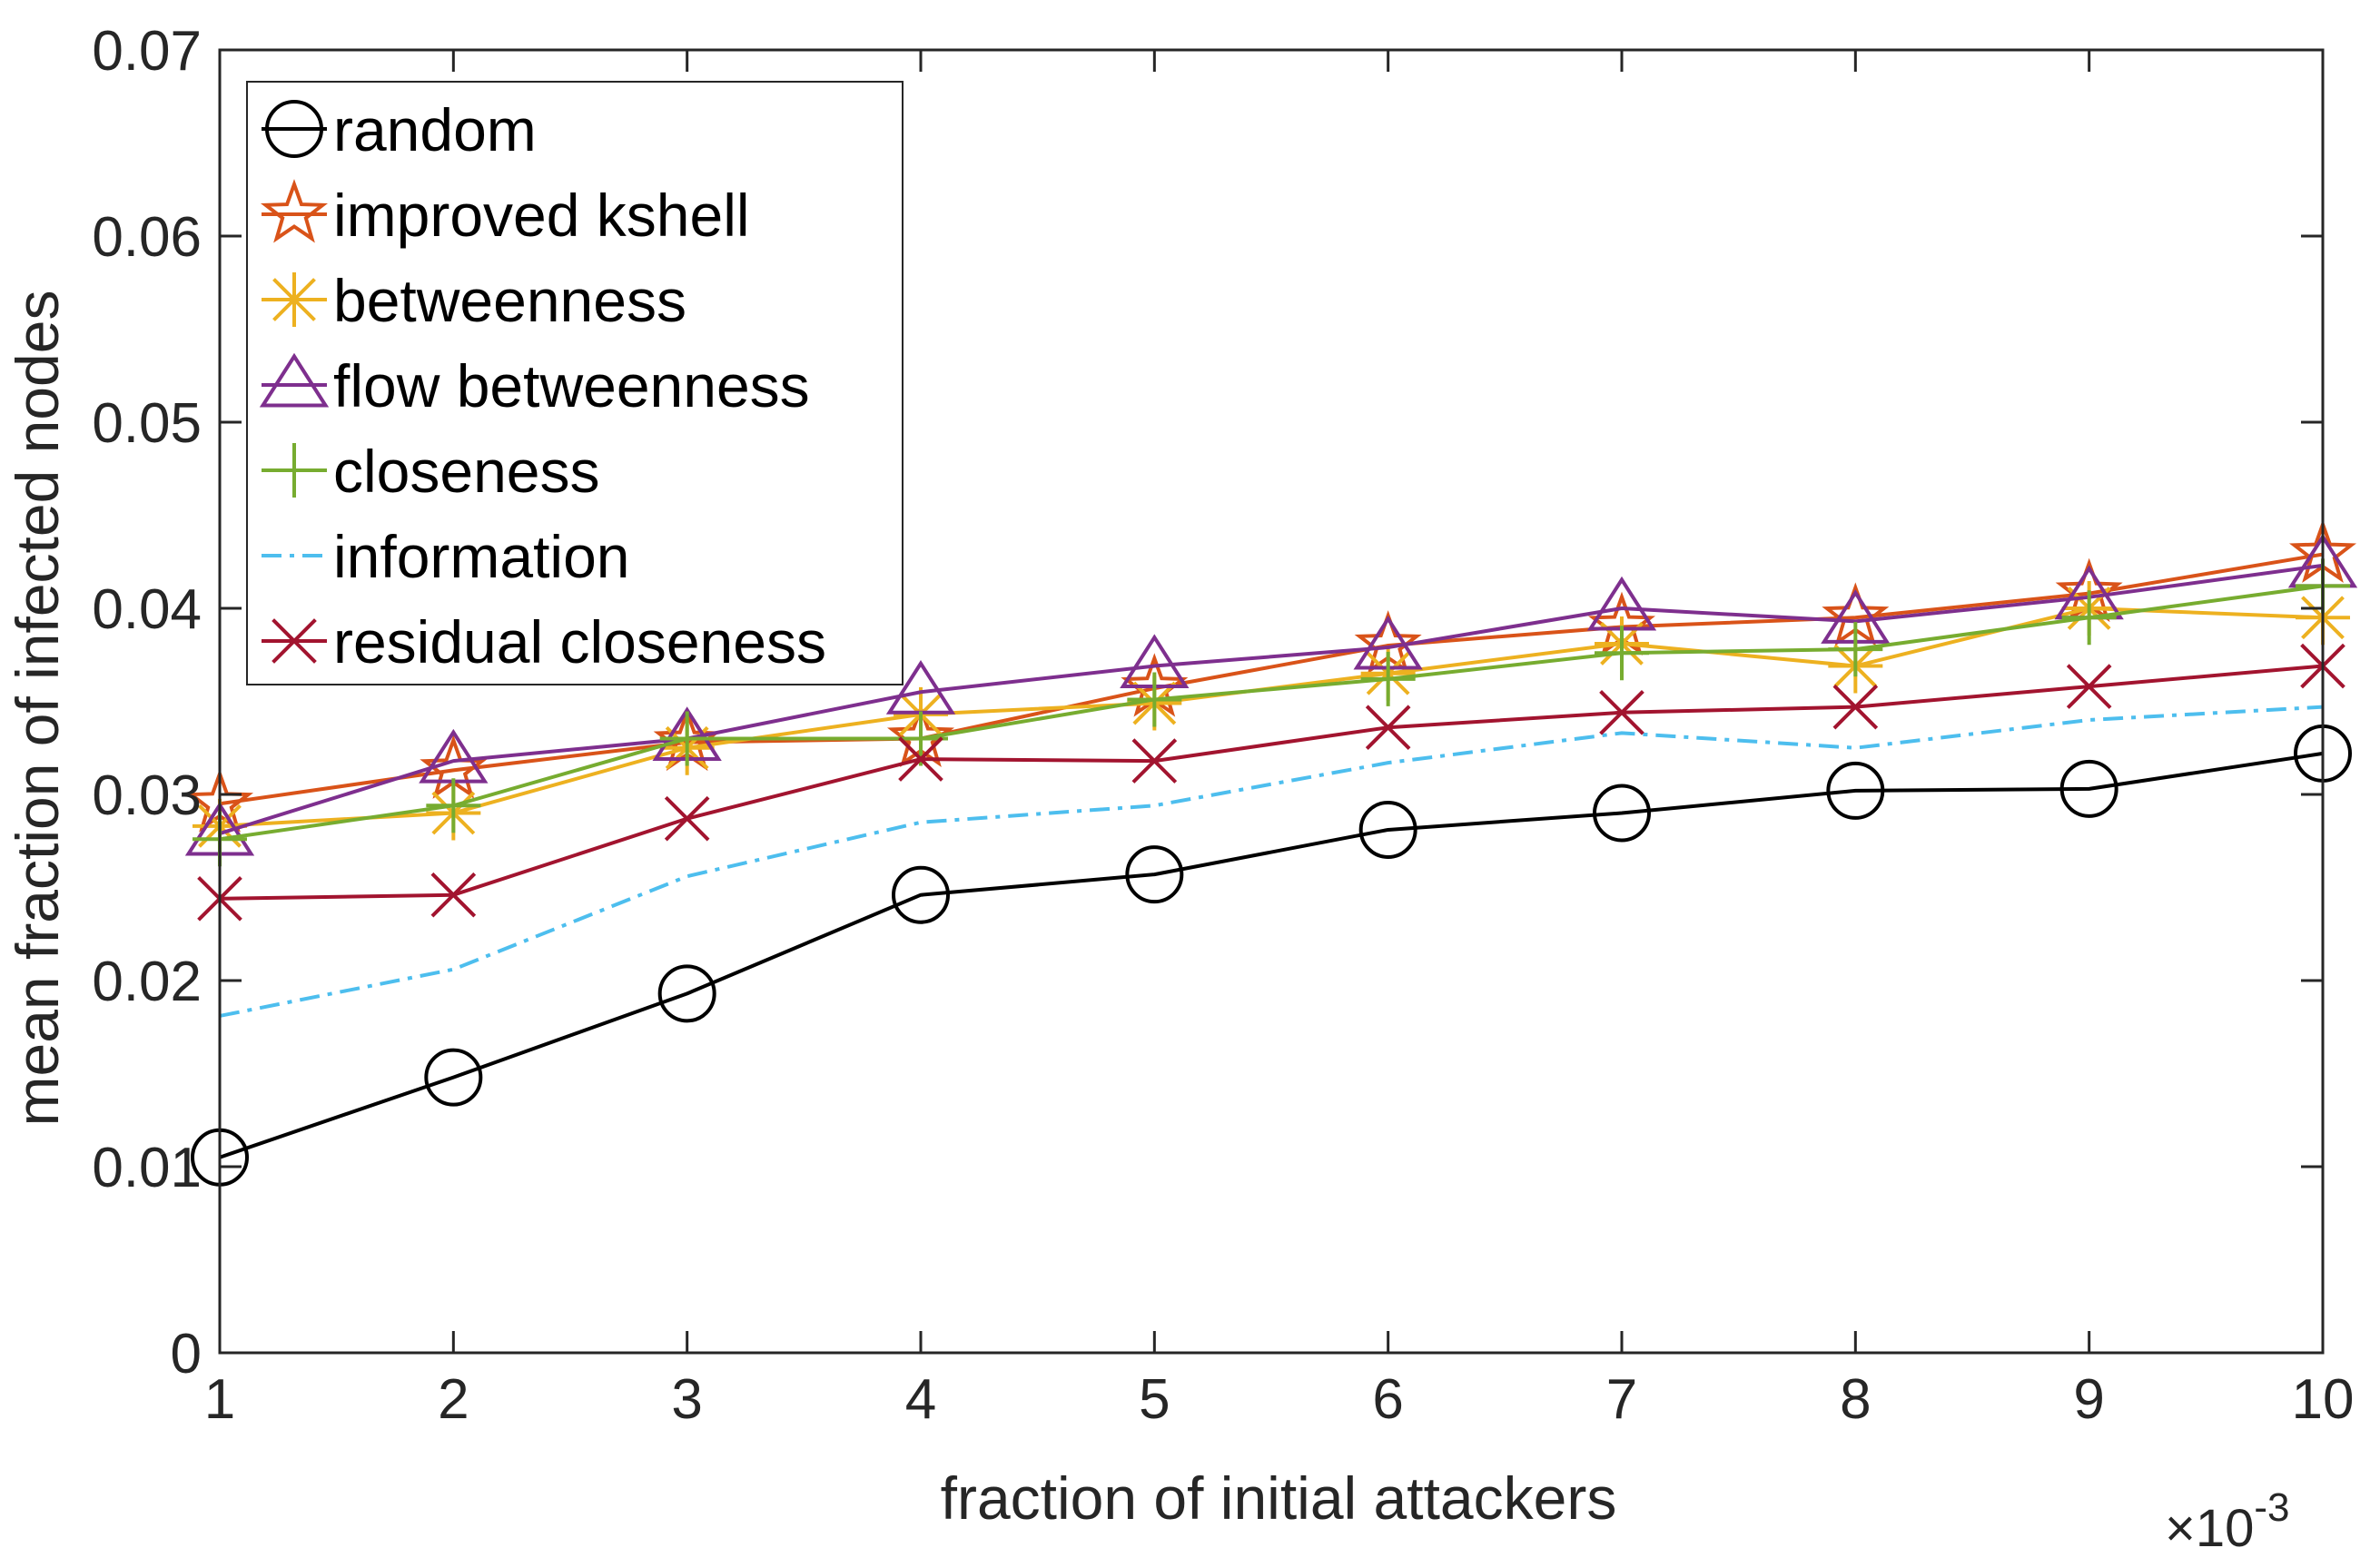  I want to click on y-tick-label: 0.02, so click(147, 982).